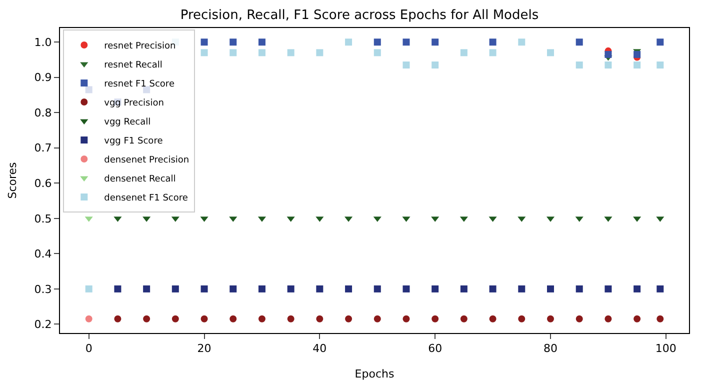  I want to click on chart-title: Precision, Recall, F1 Score across Epochs for All Models, so click(359, 15).